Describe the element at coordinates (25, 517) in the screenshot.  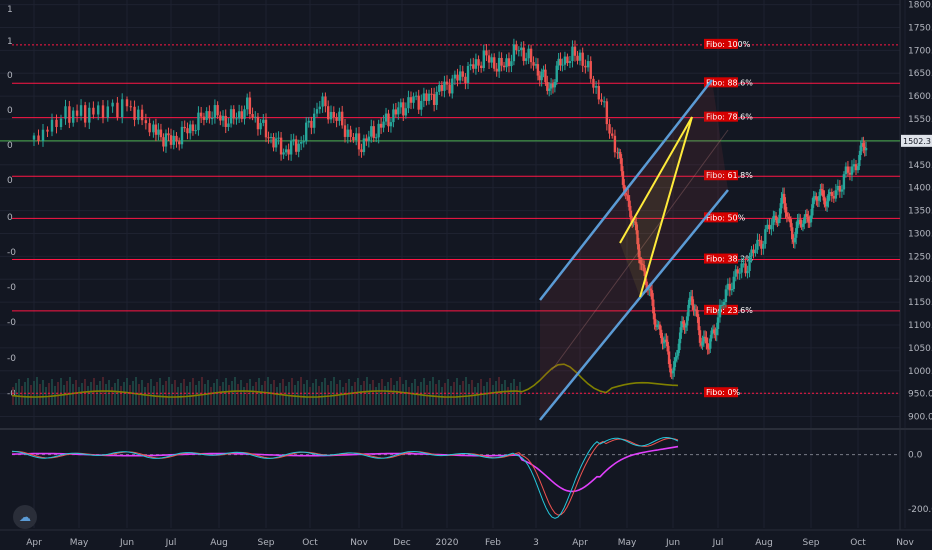
I see `tradingview-logo: ☁` at that location.